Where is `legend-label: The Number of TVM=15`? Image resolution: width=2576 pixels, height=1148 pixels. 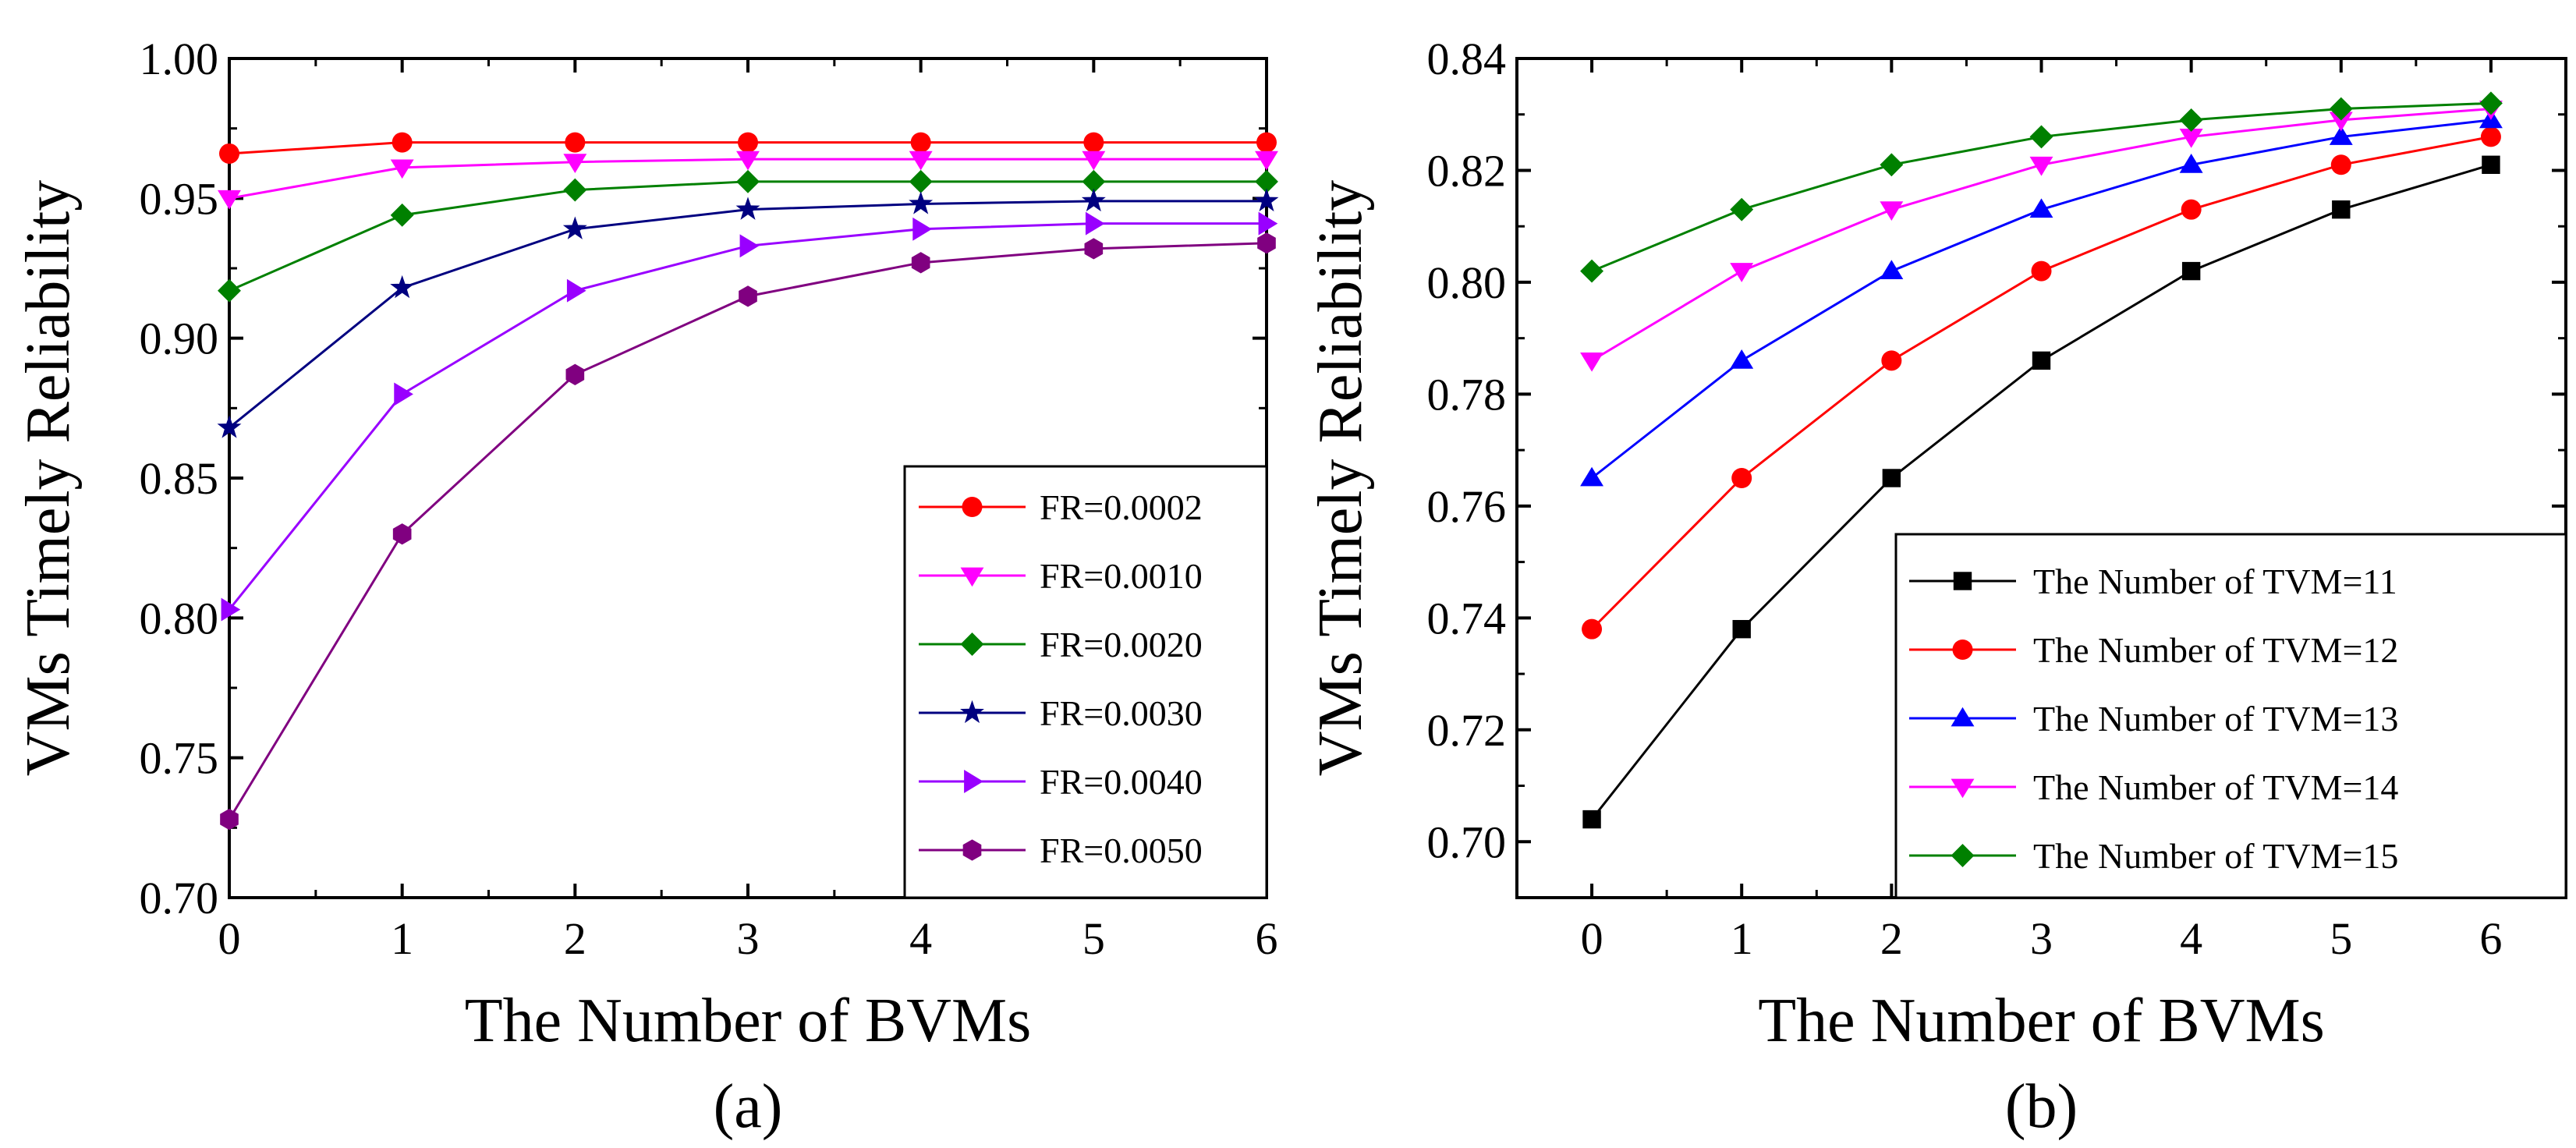 legend-label: The Number of TVM=15 is located at coordinates (2215, 856).